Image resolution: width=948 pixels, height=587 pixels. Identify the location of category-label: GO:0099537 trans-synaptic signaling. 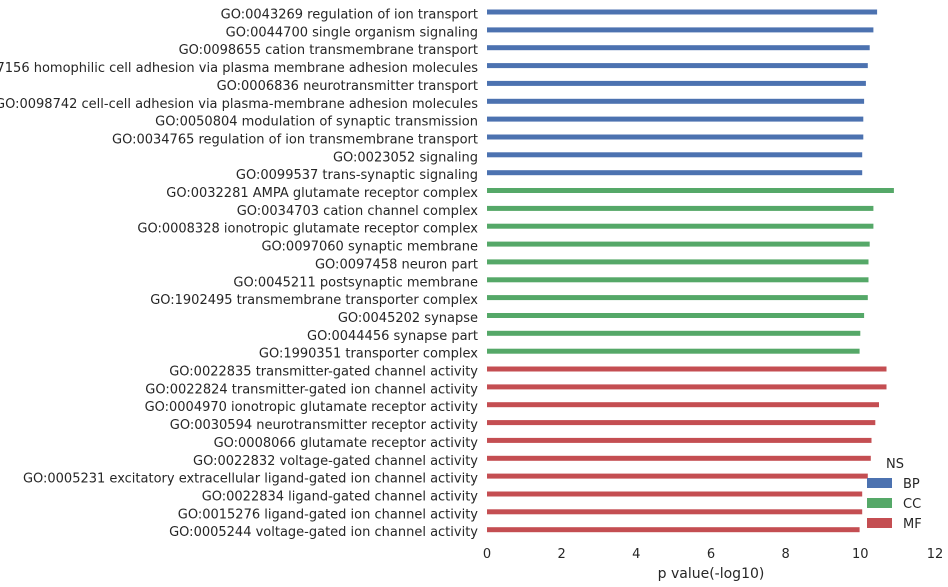
(357, 175).